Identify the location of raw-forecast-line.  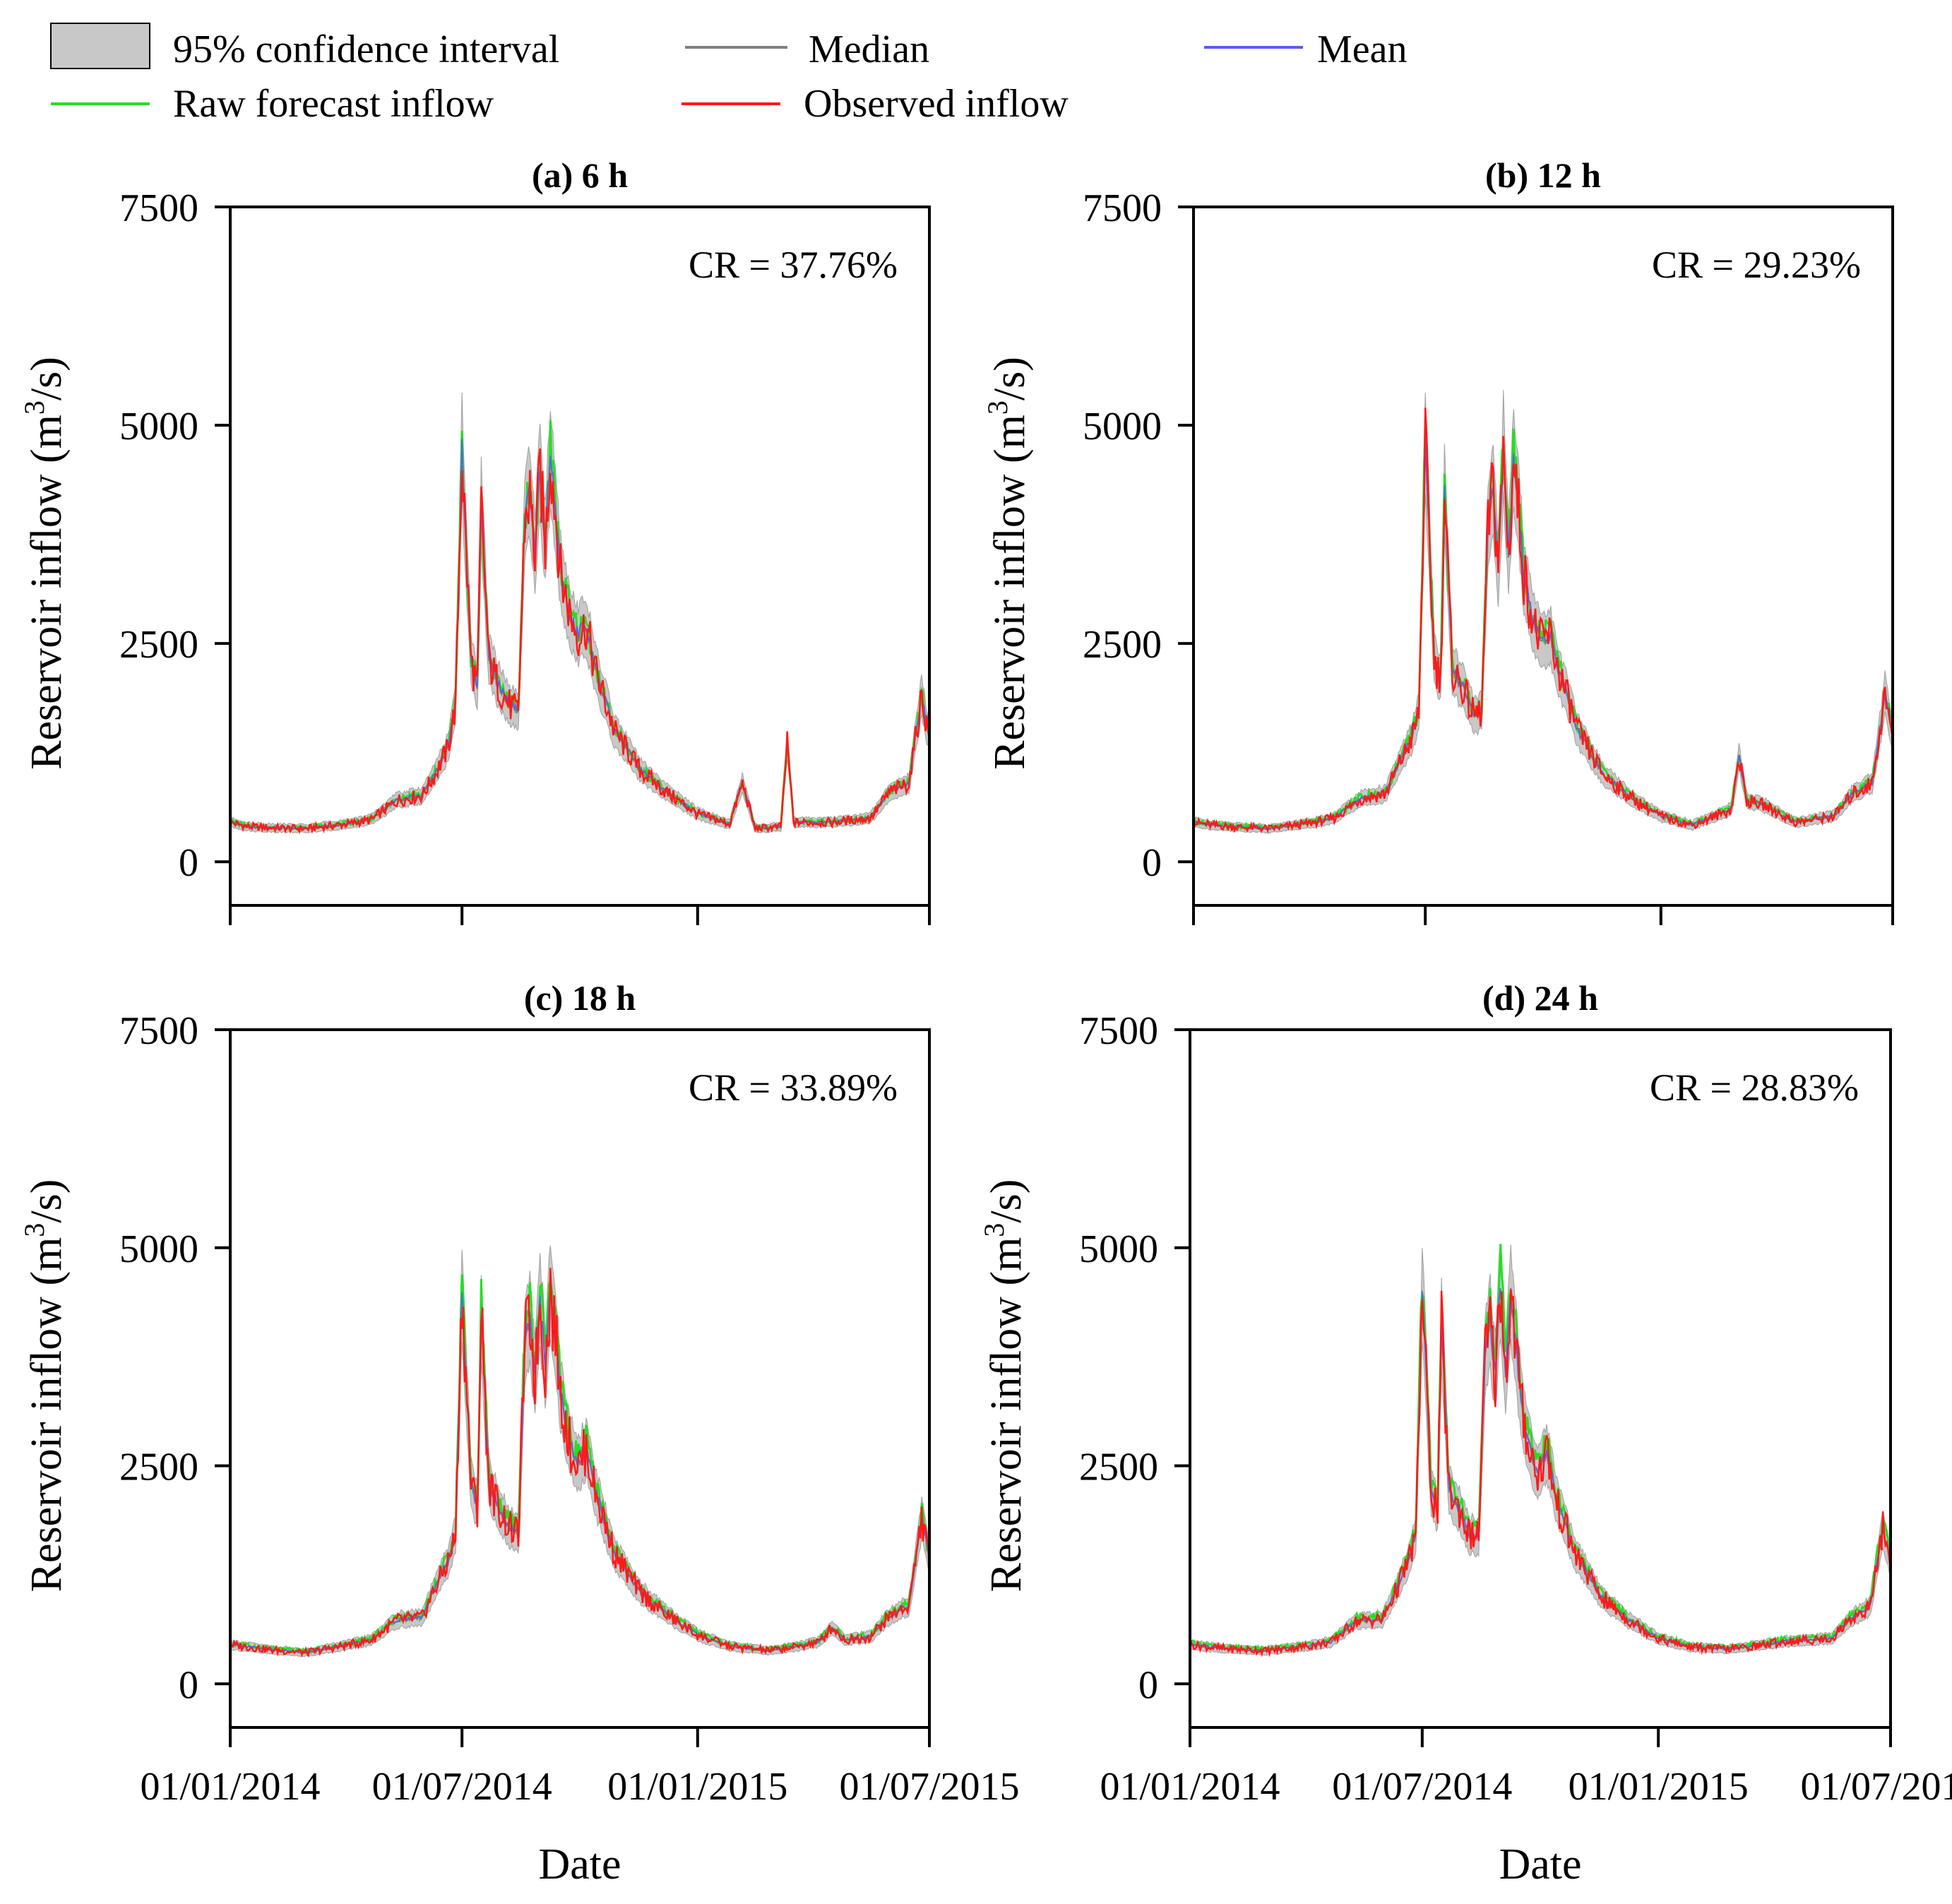
(580, 626).